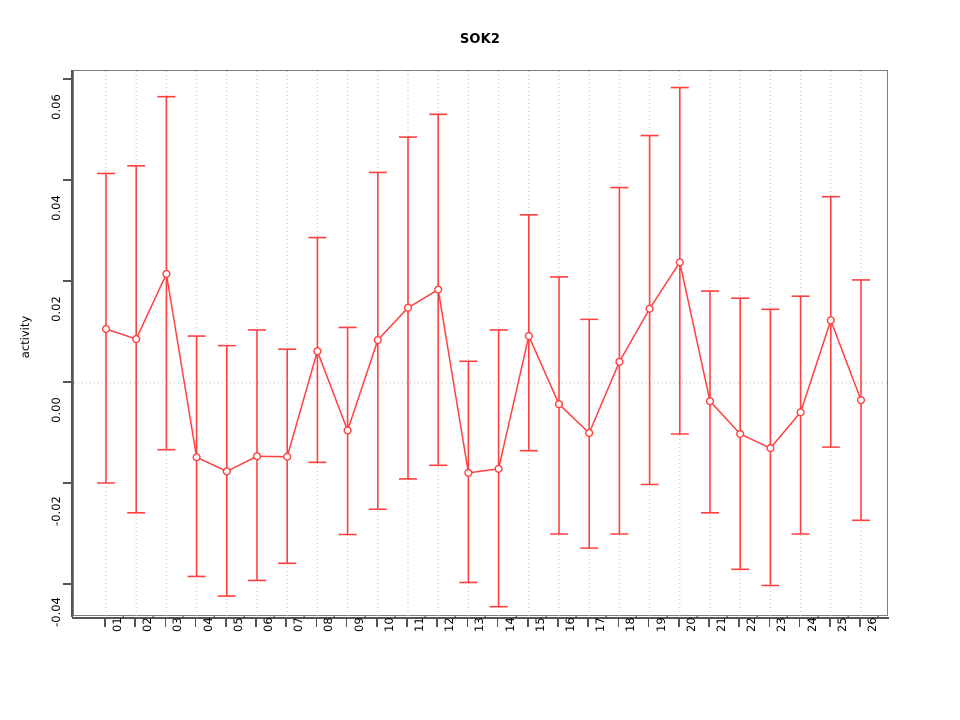  What do you see at coordinates (56, 208) in the screenshot?
I see `y-tick-label: 0.04` at bounding box center [56, 208].